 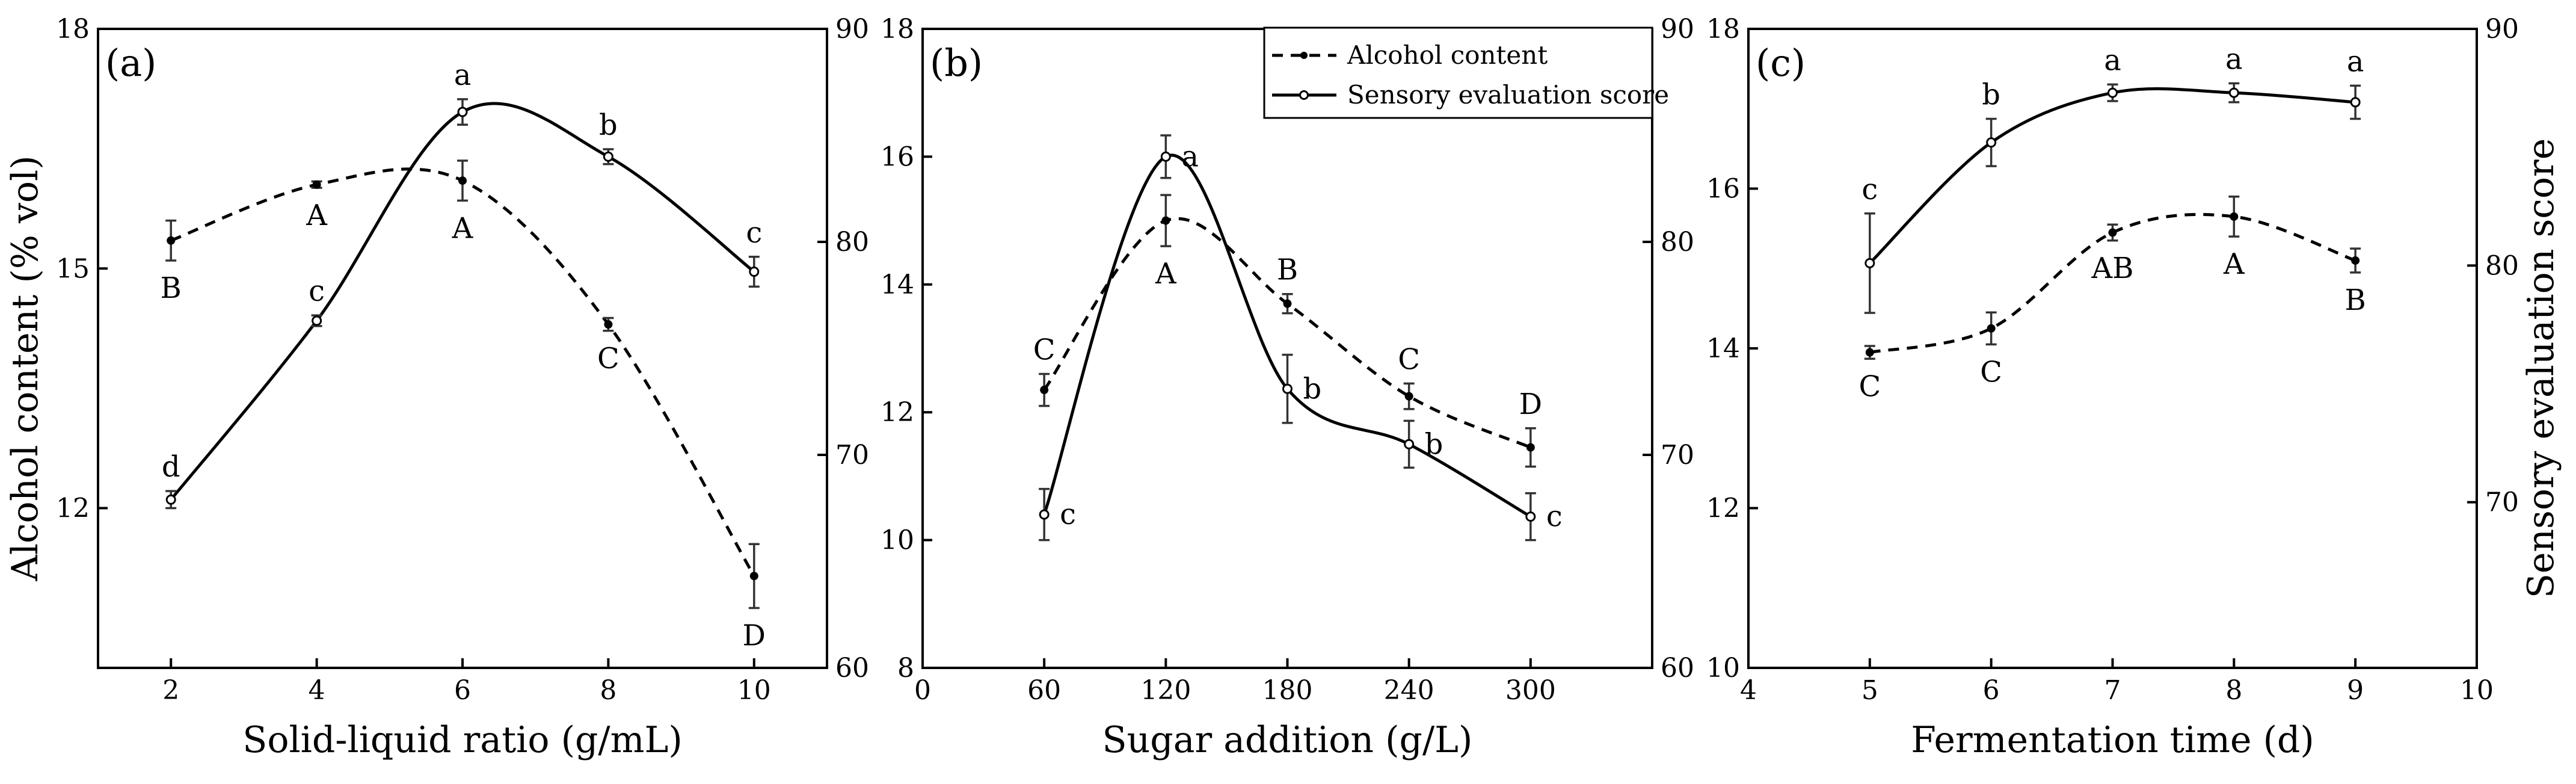 What do you see at coordinates (2502, 502) in the screenshot?
I see `y-right-tick-label-c-70: 70` at bounding box center [2502, 502].